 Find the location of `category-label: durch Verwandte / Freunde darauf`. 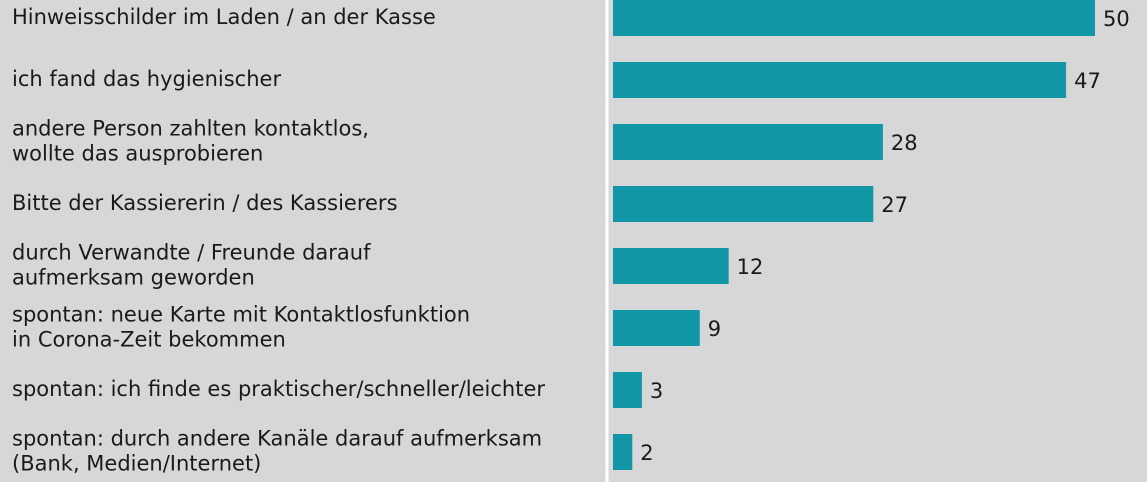

category-label: durch Verwandte / Freunde darauf is located at coordinates (191, 253).